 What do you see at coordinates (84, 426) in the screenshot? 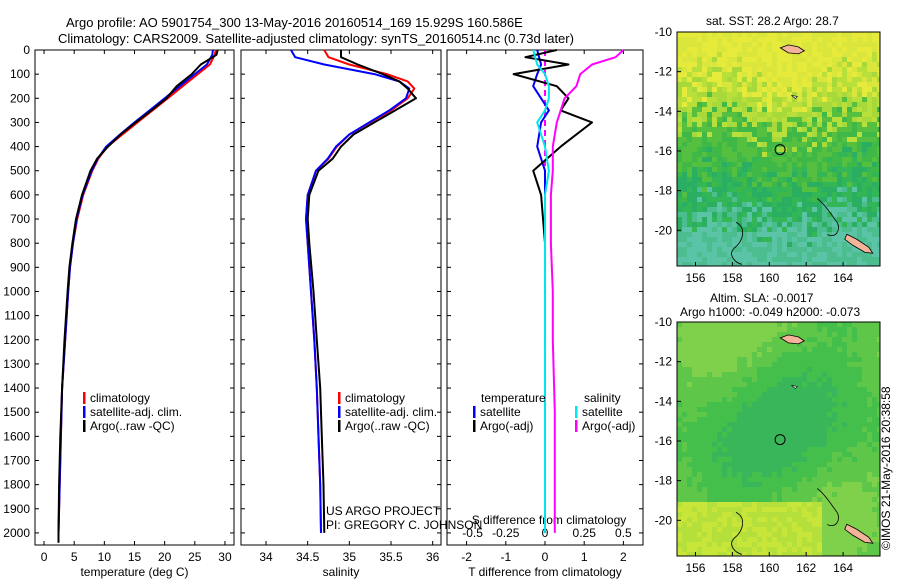
I see `legend-swatch-argo` at bounding box center [84, 426].